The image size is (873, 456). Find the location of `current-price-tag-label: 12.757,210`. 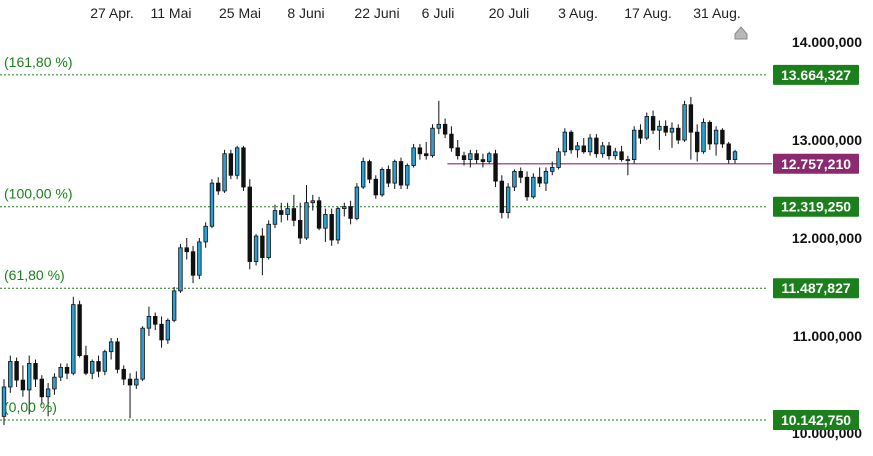

current-price-tag-label: 12.757,210 is located at coordinates (816, 164).